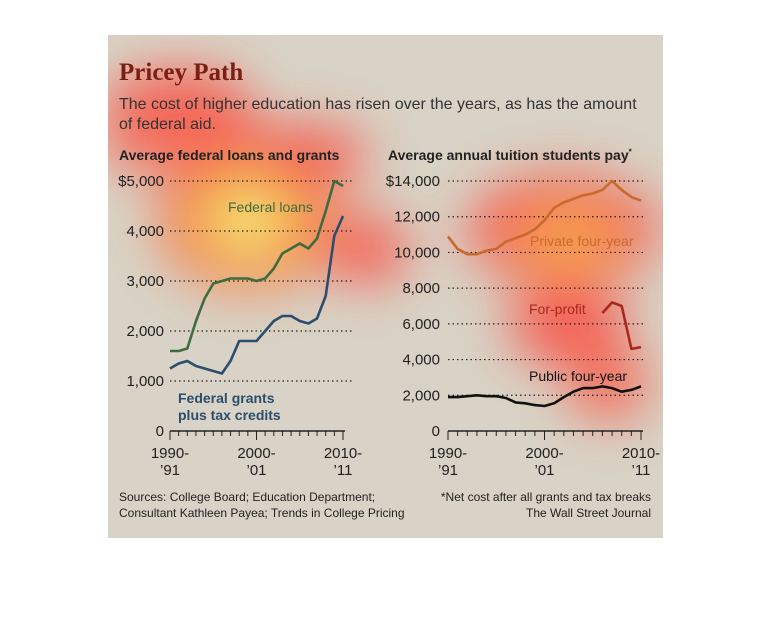 This screenshot has width=770, height=632. Describe the element at coordinates (630, 152) in the screenshot. I see `right-panel-title-mark: *` at that location.